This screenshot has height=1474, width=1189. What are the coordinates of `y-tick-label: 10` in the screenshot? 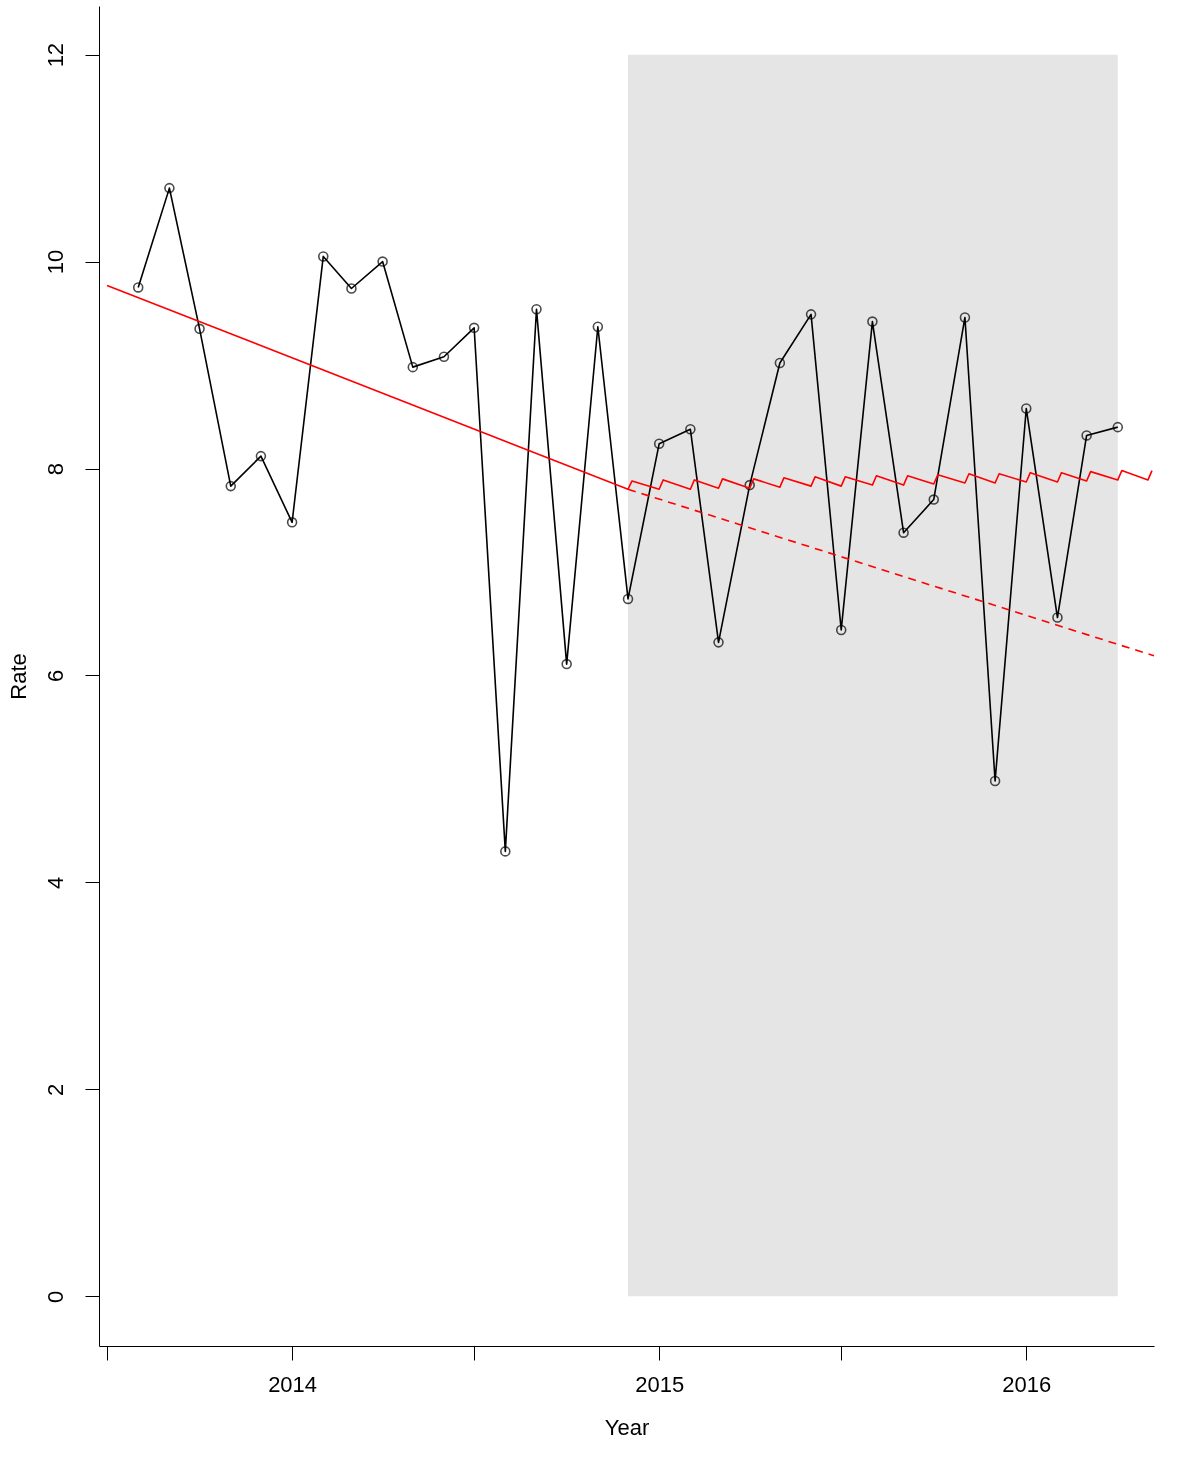 It's located at (55, 262).